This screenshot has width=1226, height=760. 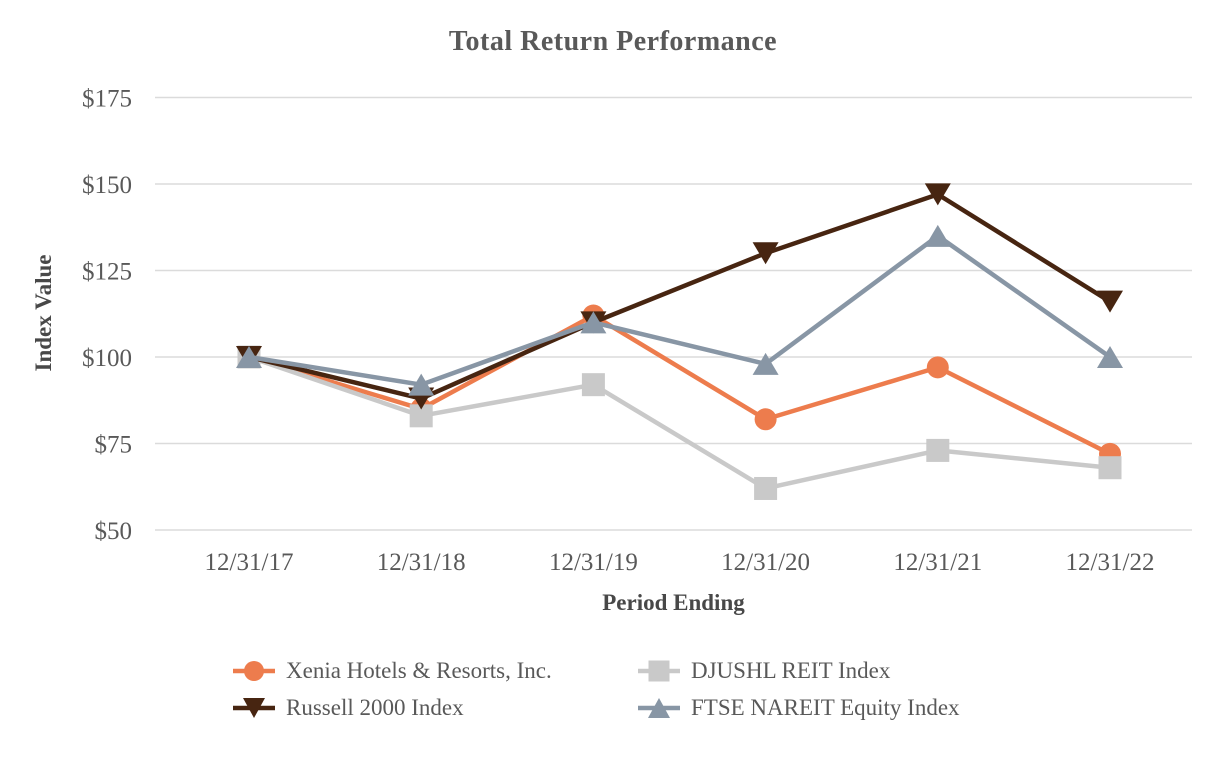 I want to click on x-tick-label: 12/31/21, so click(x=937, y=562).